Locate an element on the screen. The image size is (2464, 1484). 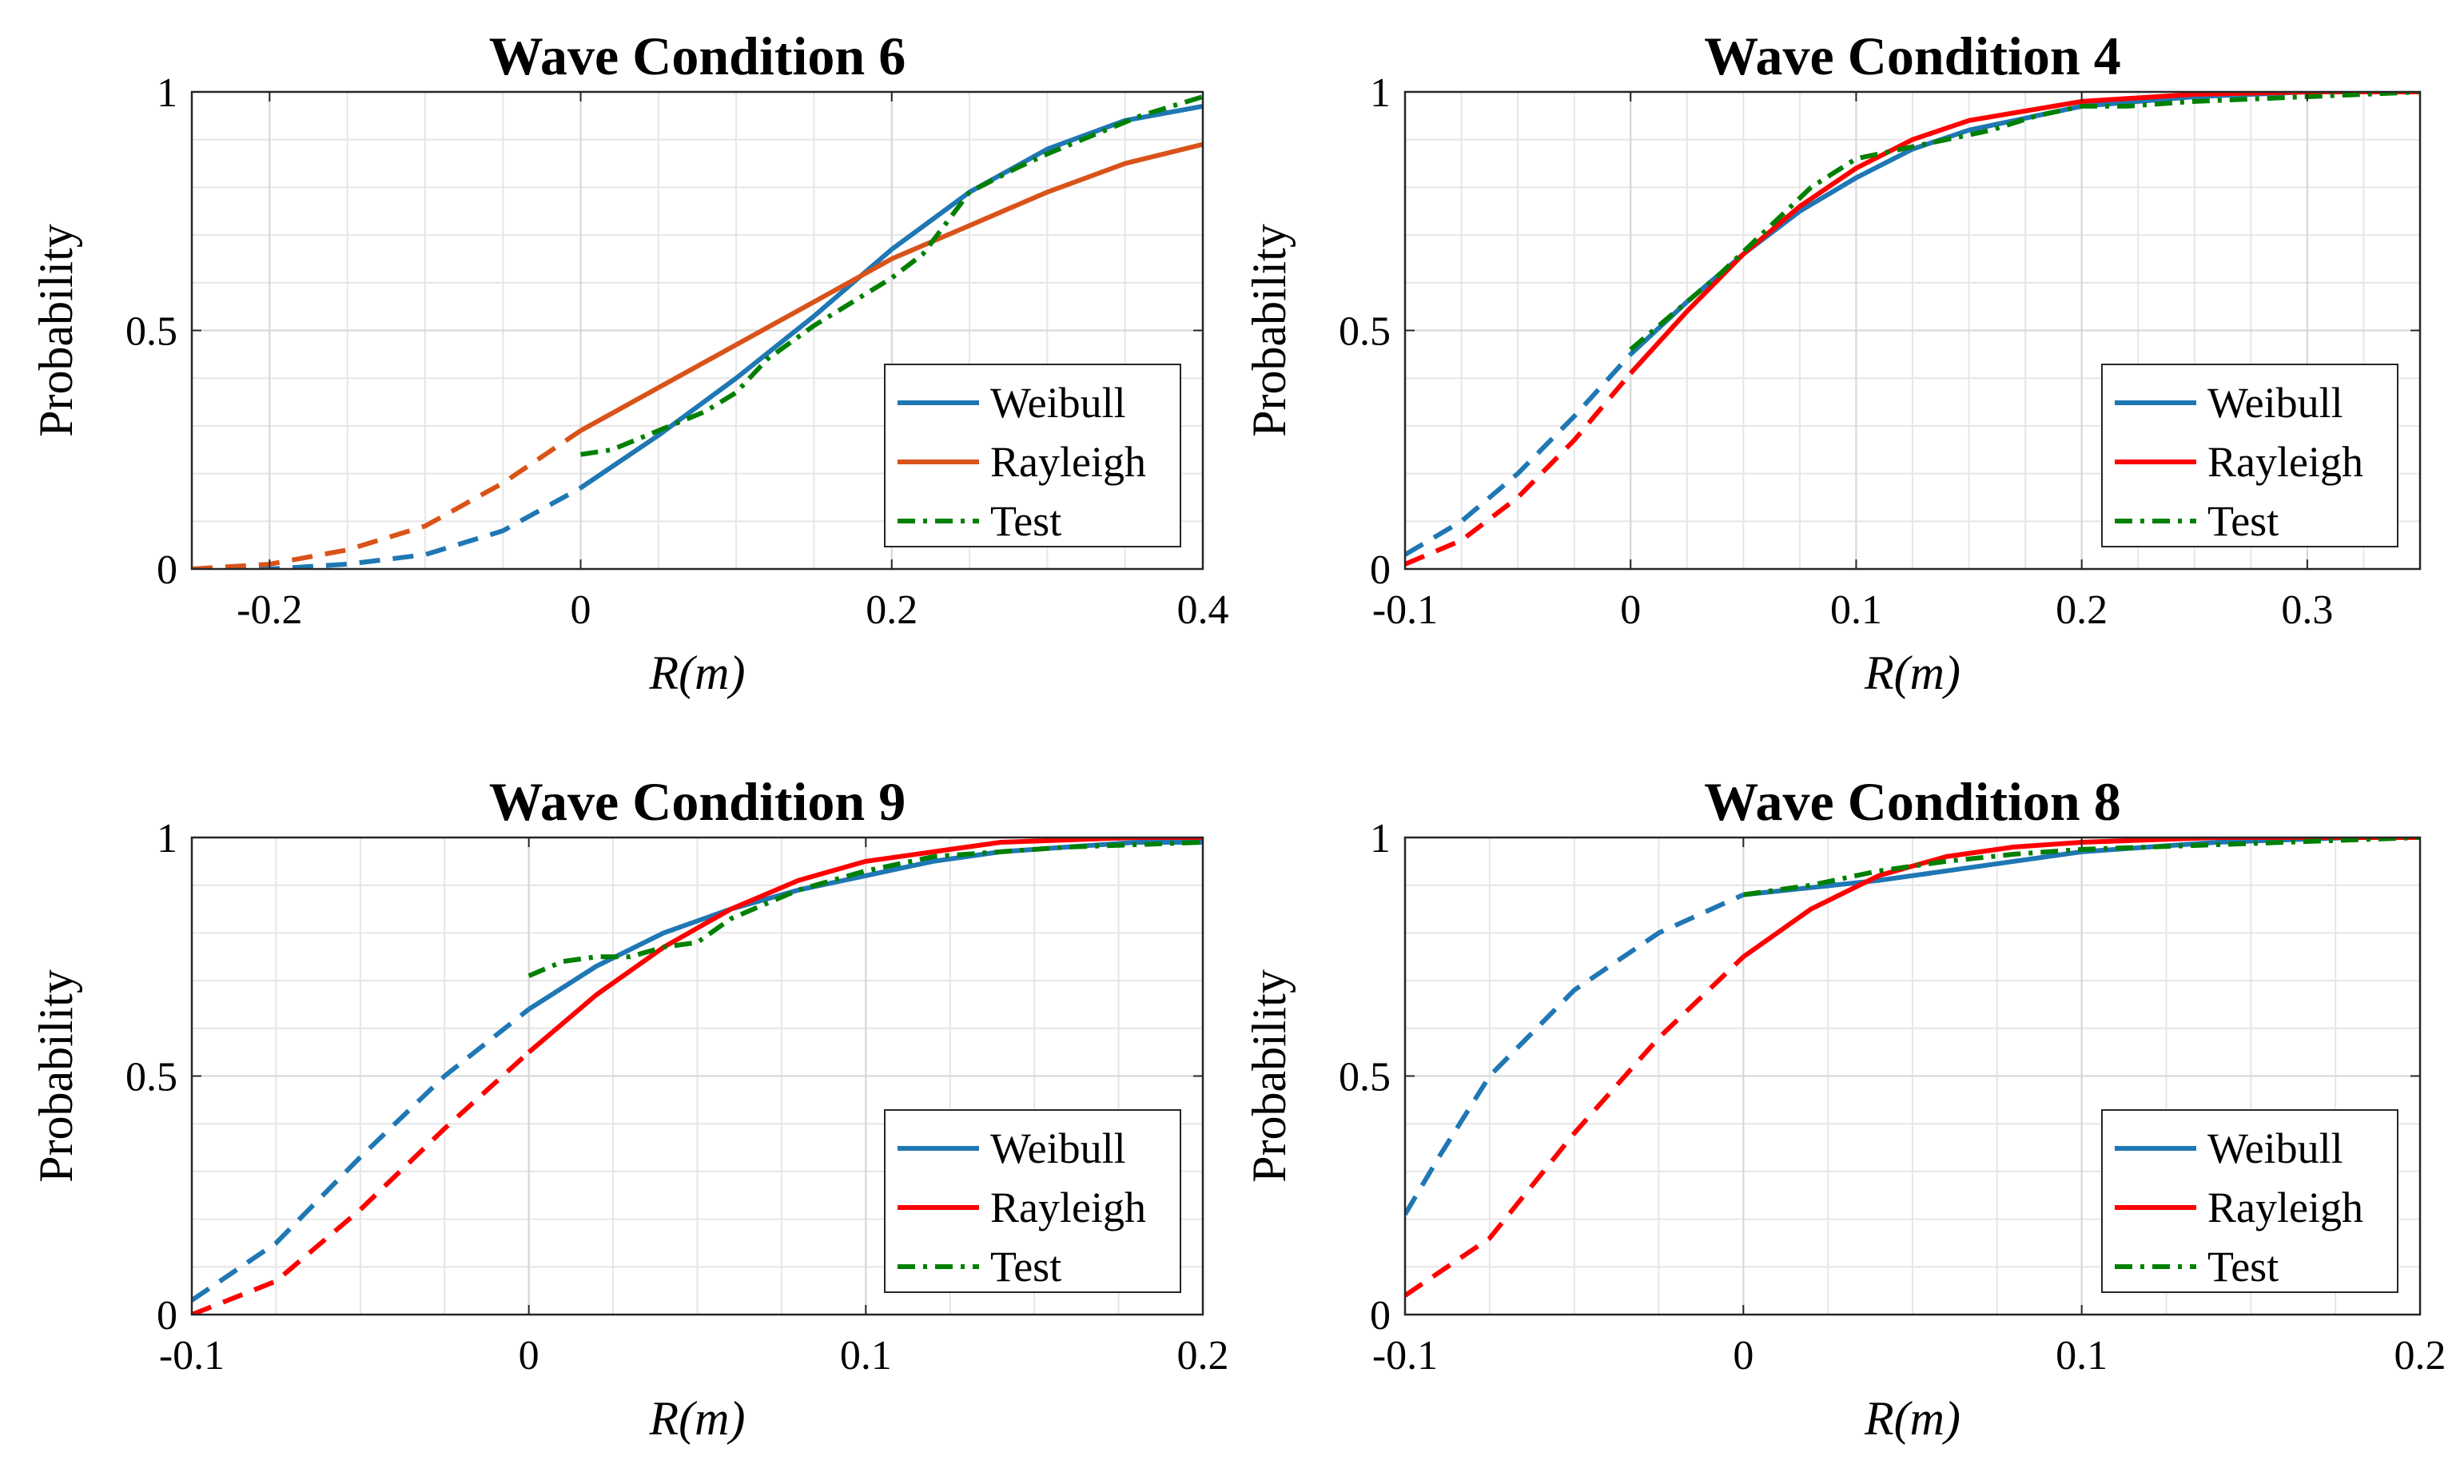
chart-title: Wave Condition 9 is located at coordinates (697, 801).